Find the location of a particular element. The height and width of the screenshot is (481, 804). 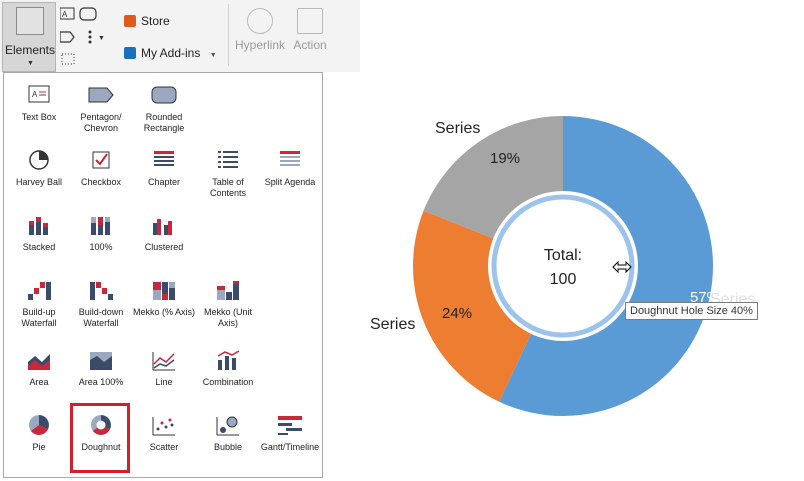

split-agenda-icon is located at coordinates (290, 160).